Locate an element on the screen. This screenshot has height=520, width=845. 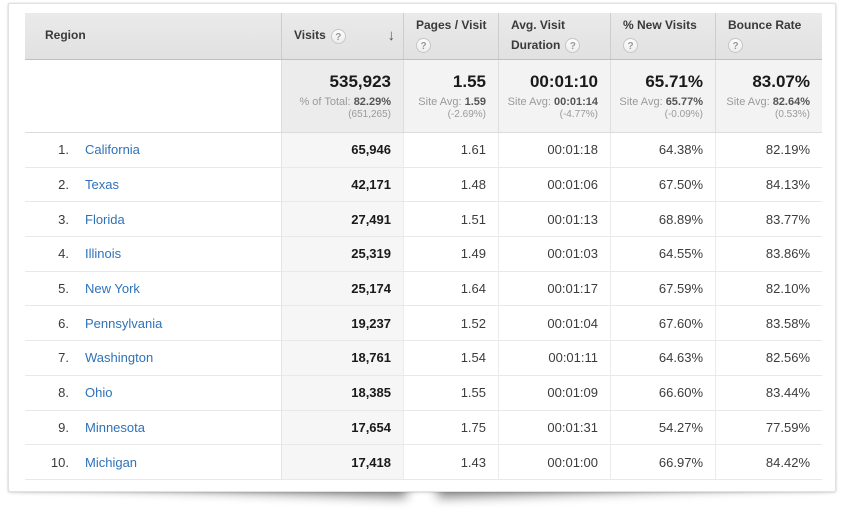
avg-visit-duration-cell: 00:01:06 is located at coordinates (554, 184).